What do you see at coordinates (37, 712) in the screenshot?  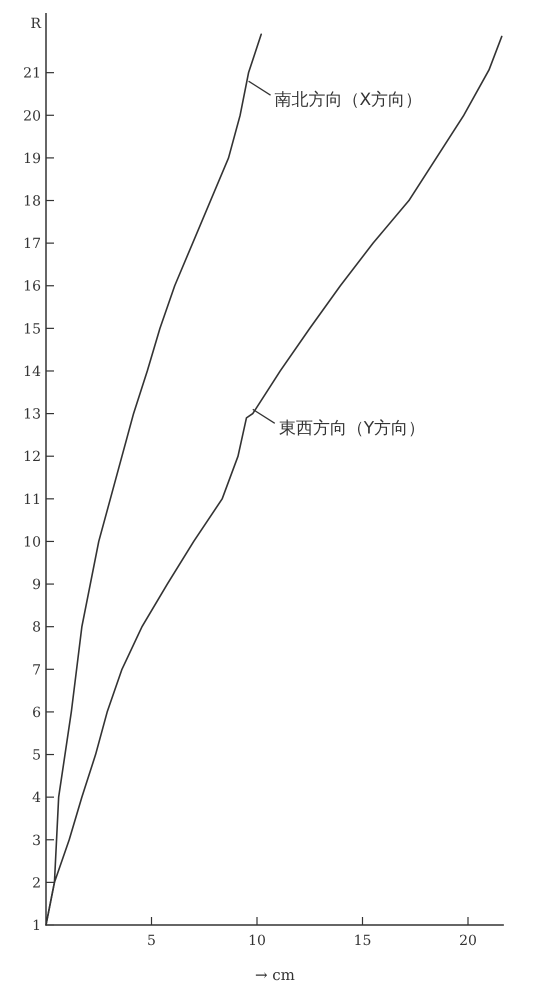 I see `y-tick-label: 6` at bounding box center [37, 712].